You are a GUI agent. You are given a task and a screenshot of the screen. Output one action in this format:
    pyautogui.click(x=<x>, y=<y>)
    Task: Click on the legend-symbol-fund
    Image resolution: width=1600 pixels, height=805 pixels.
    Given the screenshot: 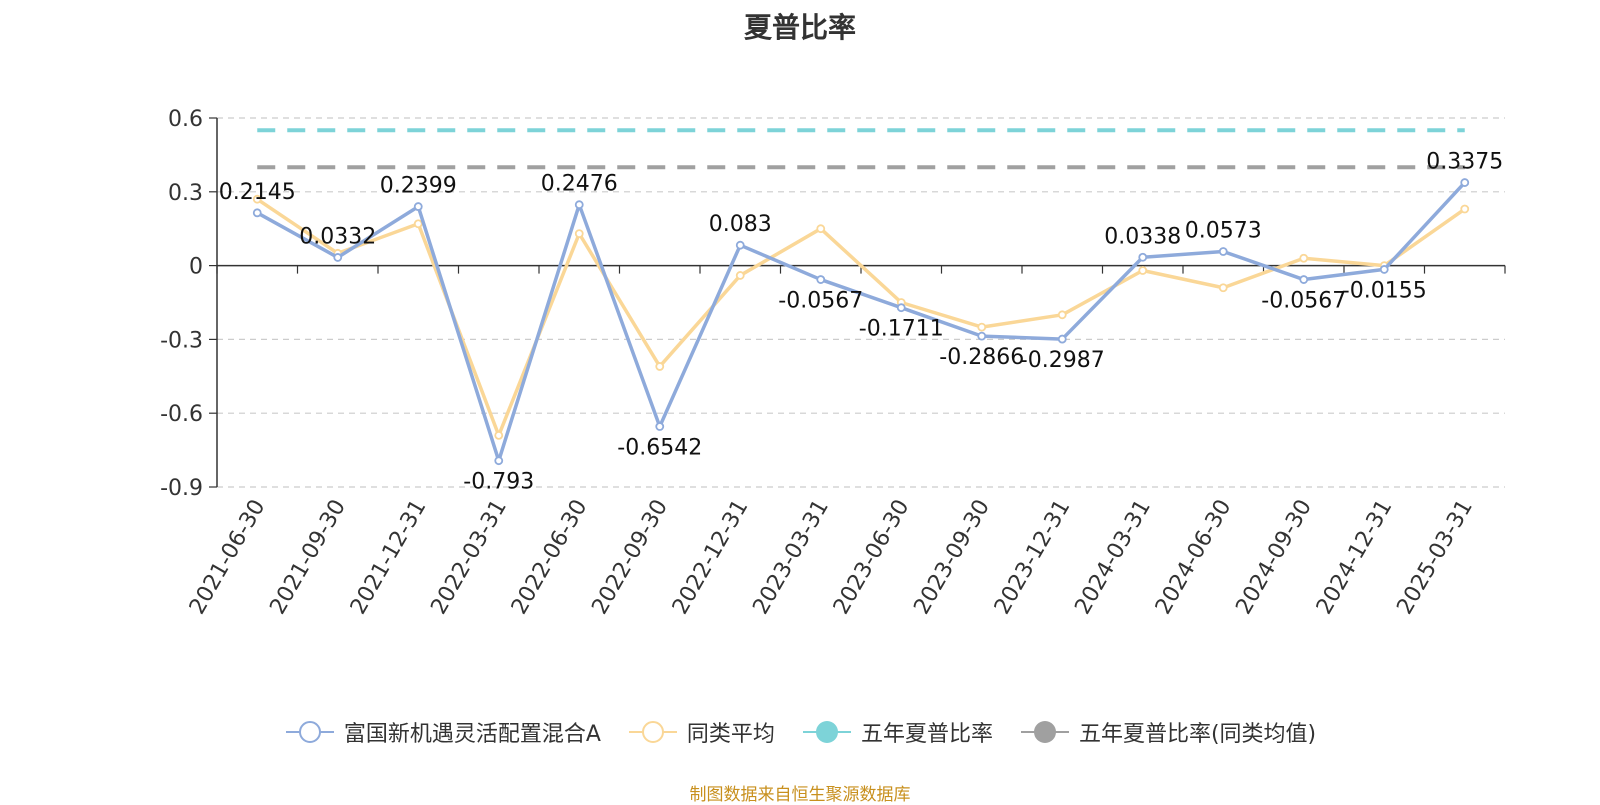 What is the action you would take?
    pyautogui.click(x=309, y=732)
    